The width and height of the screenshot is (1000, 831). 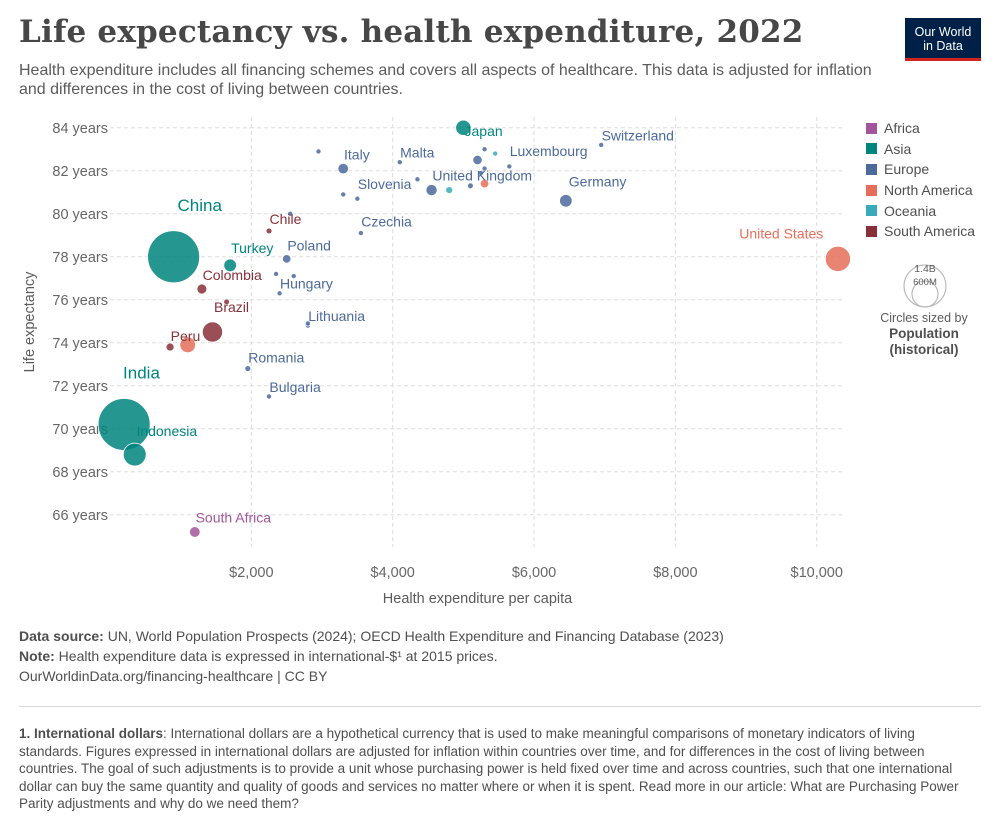 I want to click on label-lithuania: Lithuania, so click(x=336, y=316).